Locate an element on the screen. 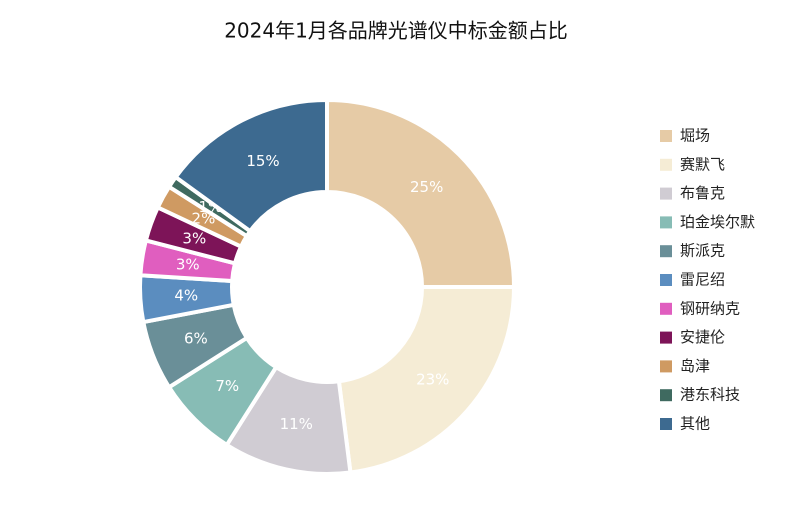  legend-label: 钢研纳克 is located at coordinates (710, 308).